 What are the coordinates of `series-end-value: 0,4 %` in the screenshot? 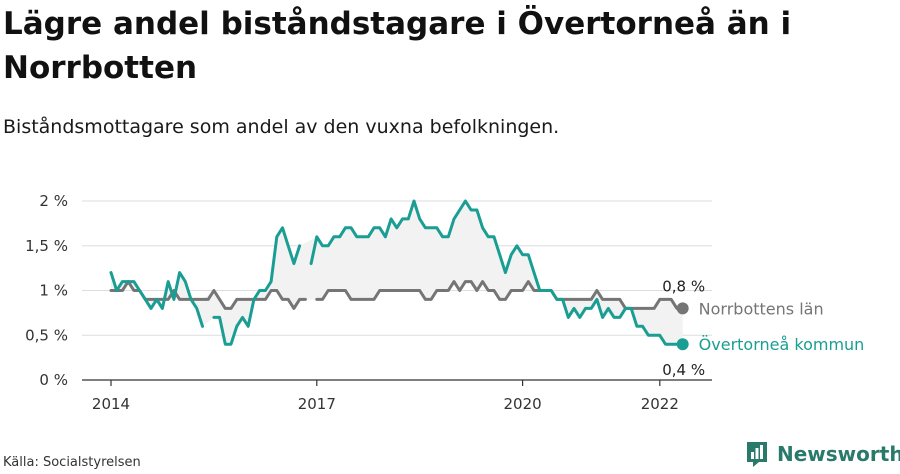 It's located at (683, 370).